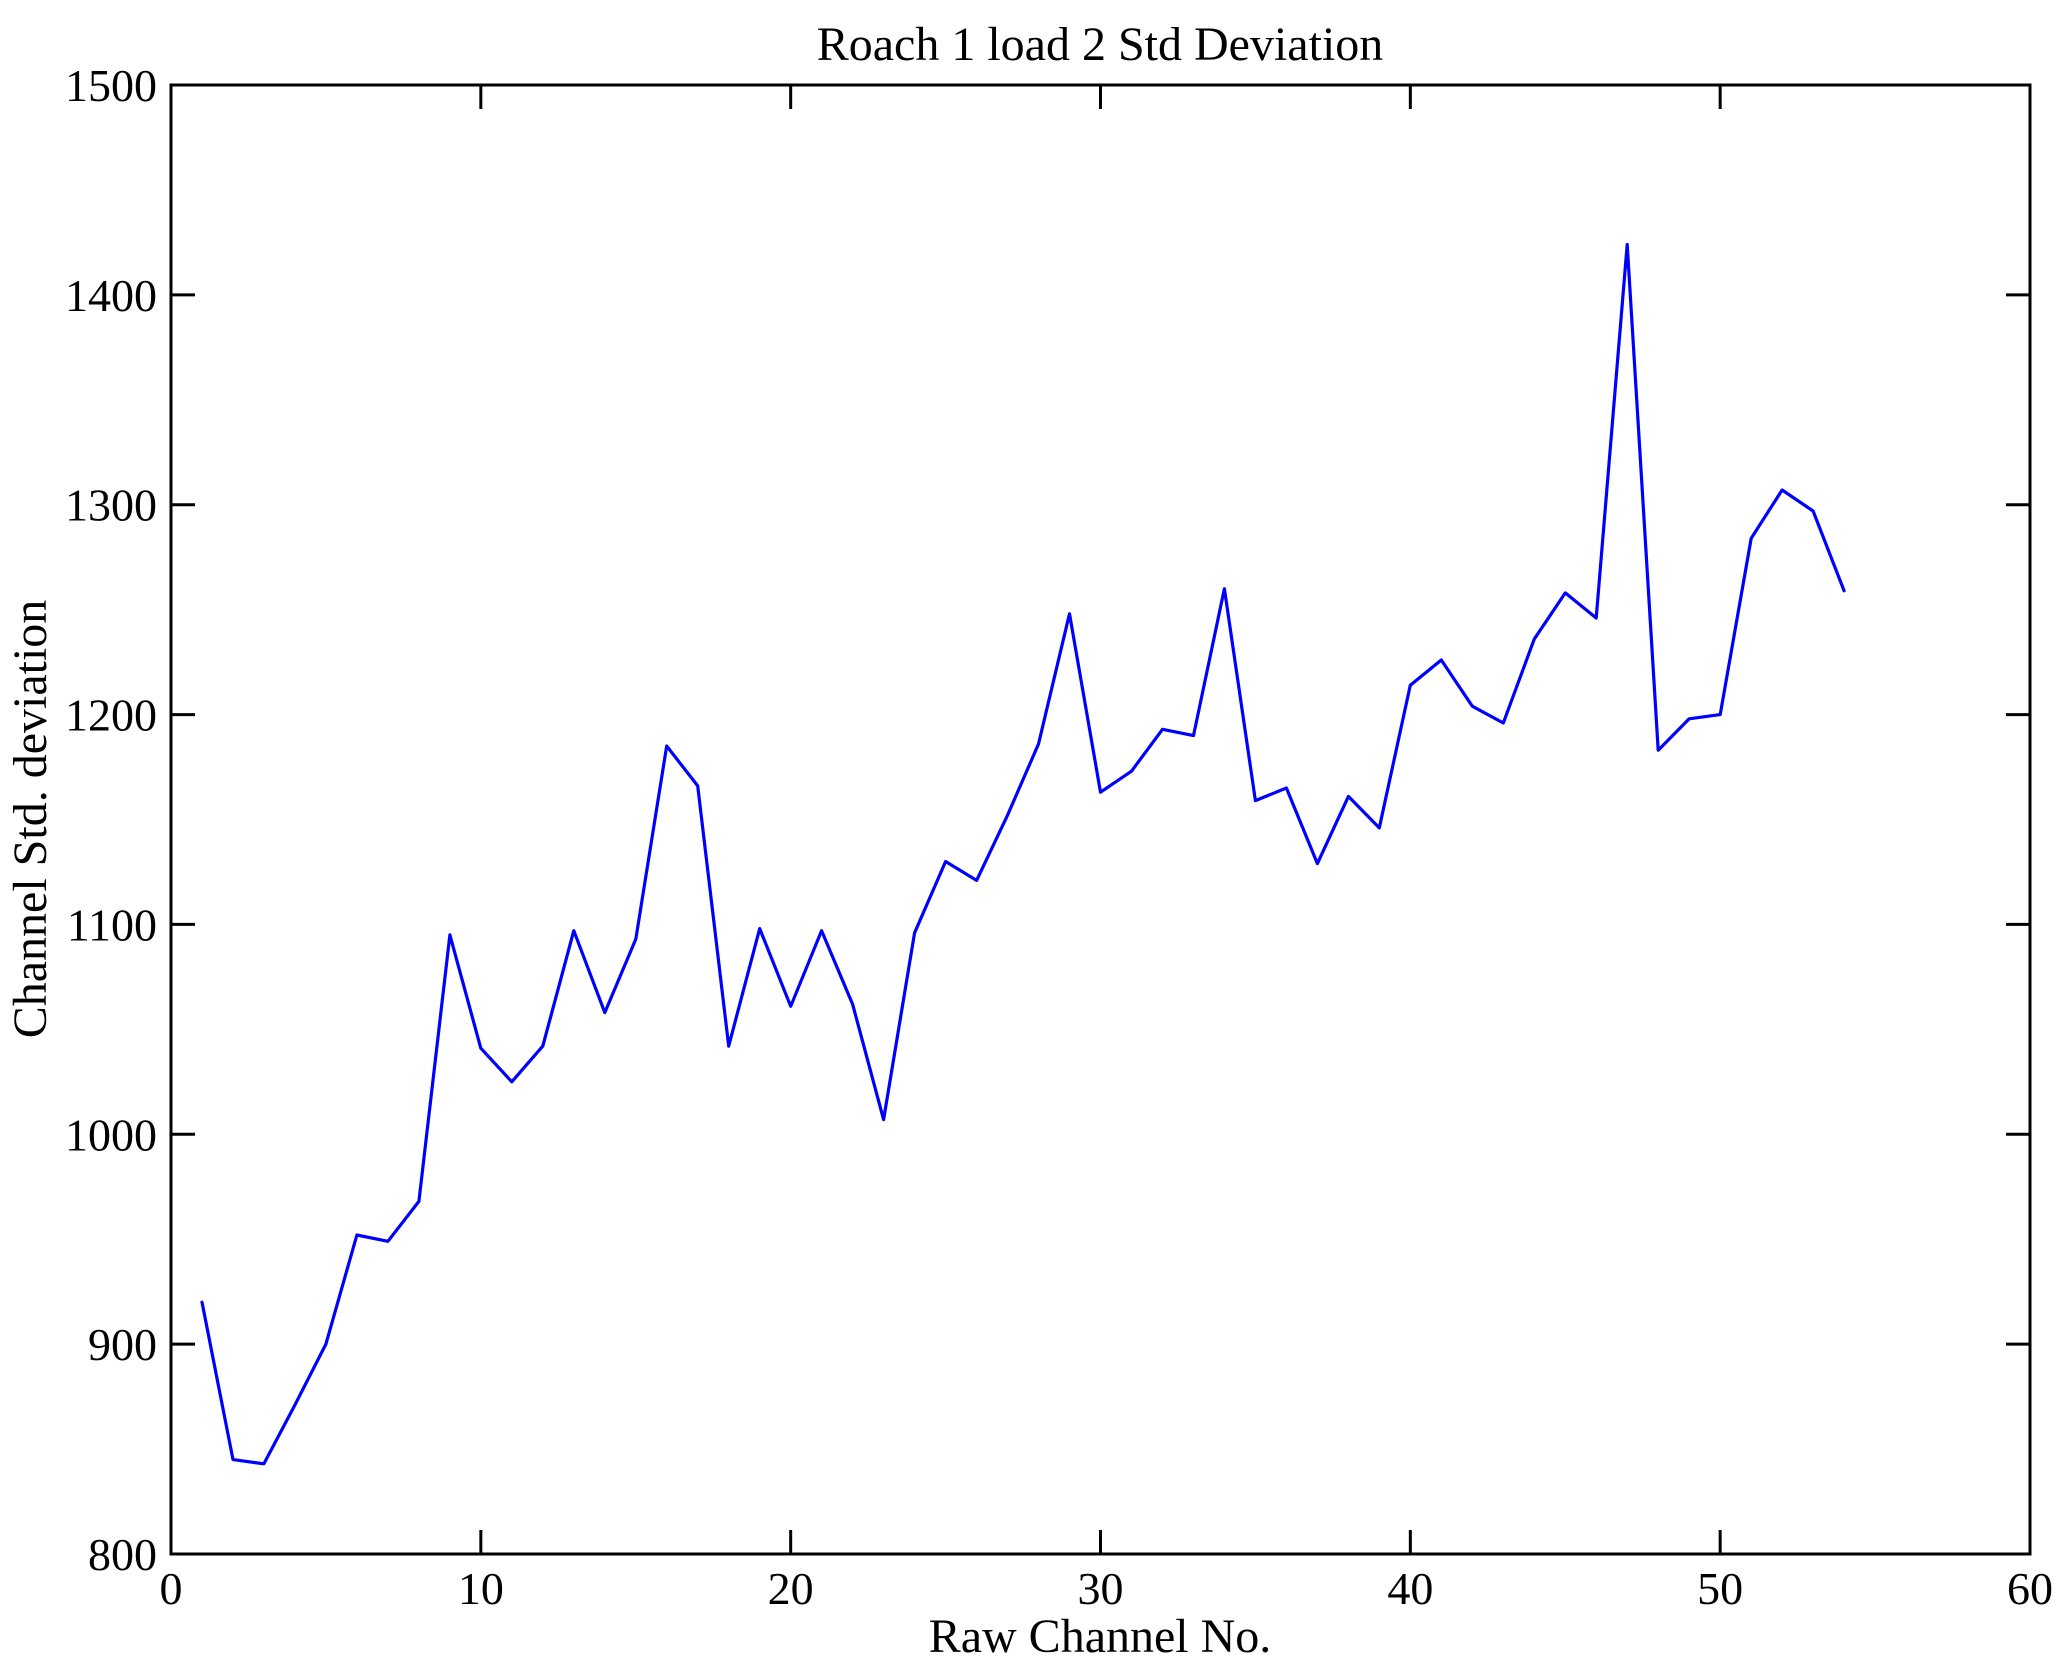 The image size is (2067, 1671). Describe the element at coordinates (1100, 1636) in the screenshot. I see `x-axis-label: Raw Channel No.` at that location.